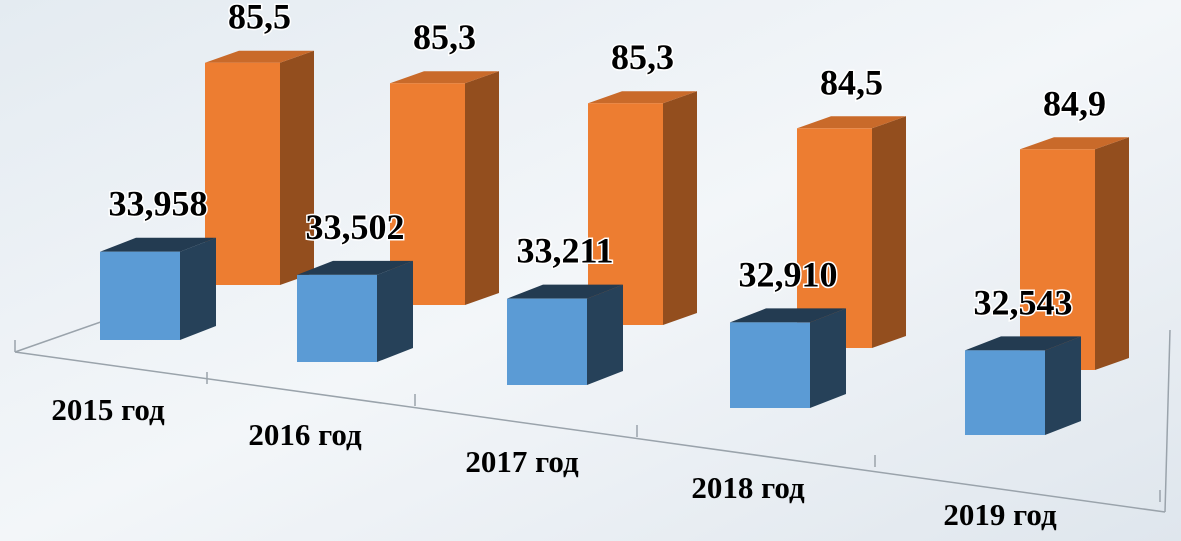  What do you see at coordinates (355, 227) in the screenshot?
I see `value-label: 33,502` at bounding box center [355, 227].